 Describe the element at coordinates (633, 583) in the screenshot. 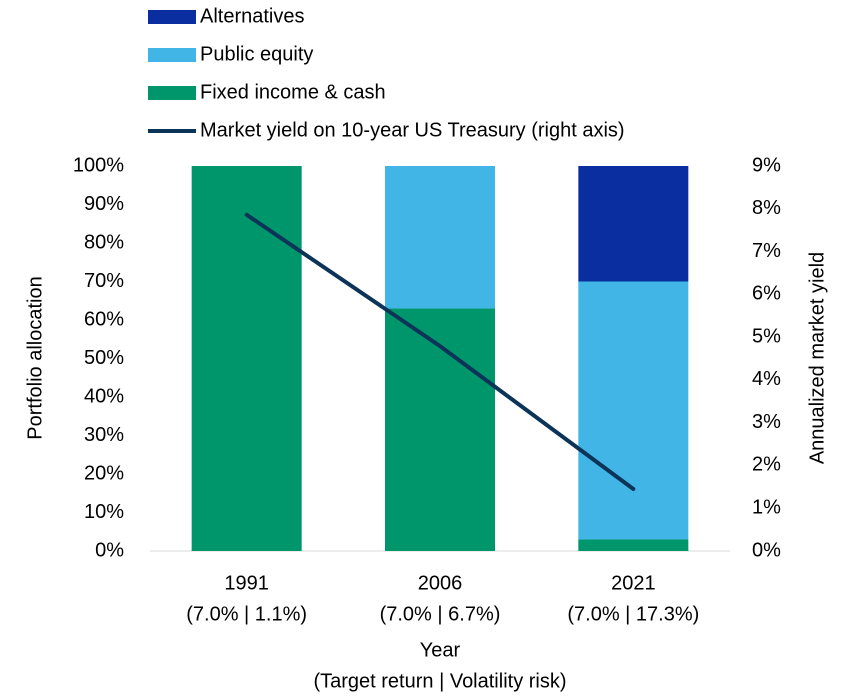

I see `x-tick-label: 2021` at that location.